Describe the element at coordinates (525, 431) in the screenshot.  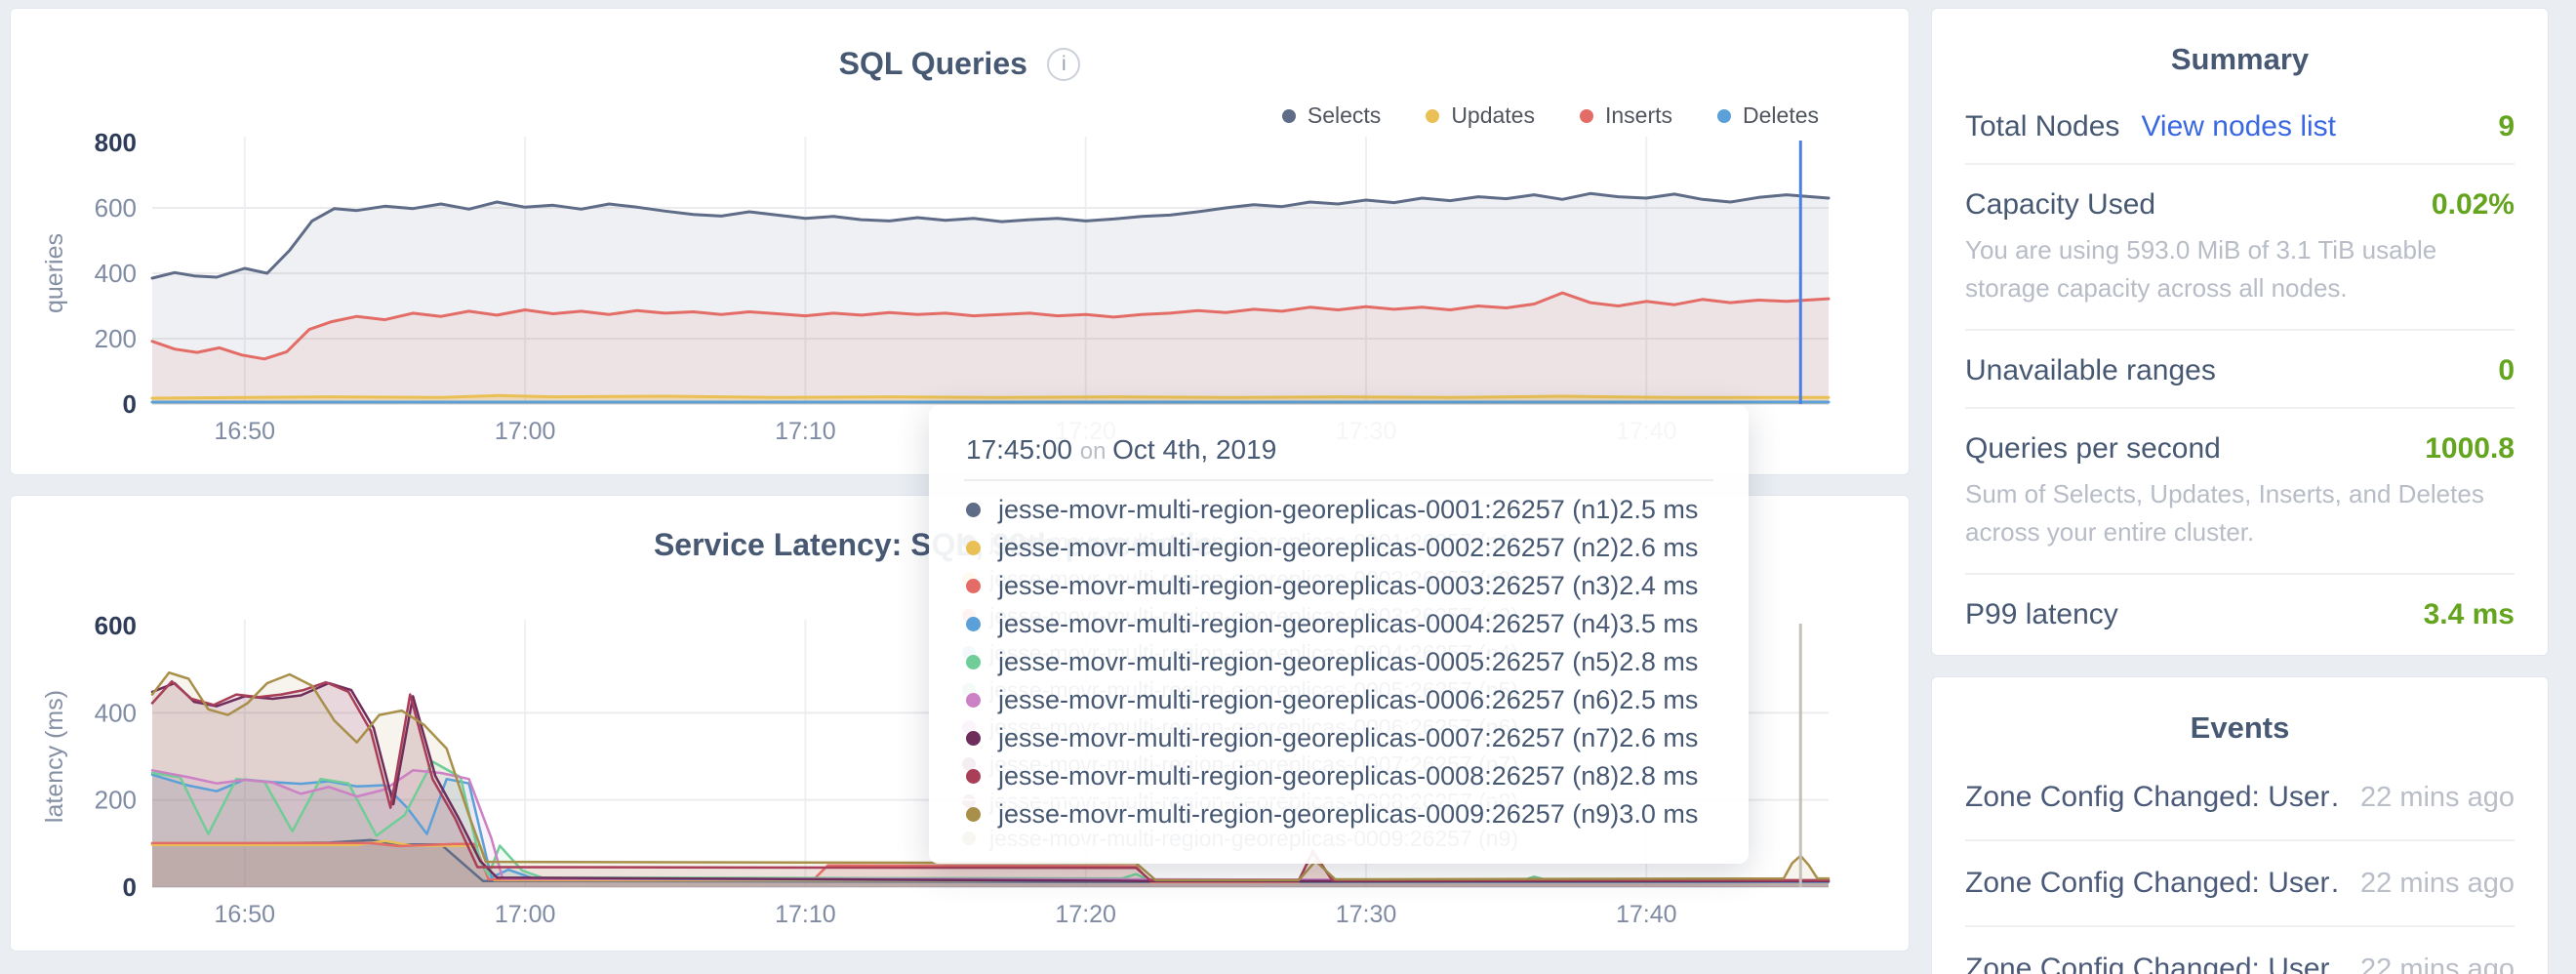
I see `svg-text: 17:00` at that location.